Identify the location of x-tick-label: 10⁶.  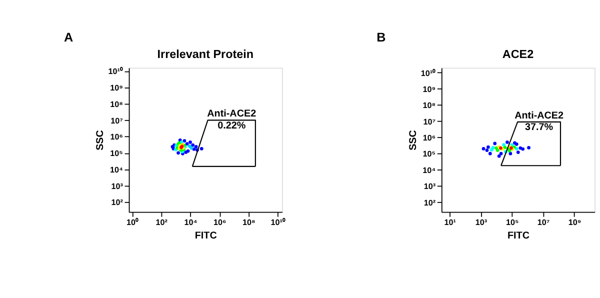
(219, 222).